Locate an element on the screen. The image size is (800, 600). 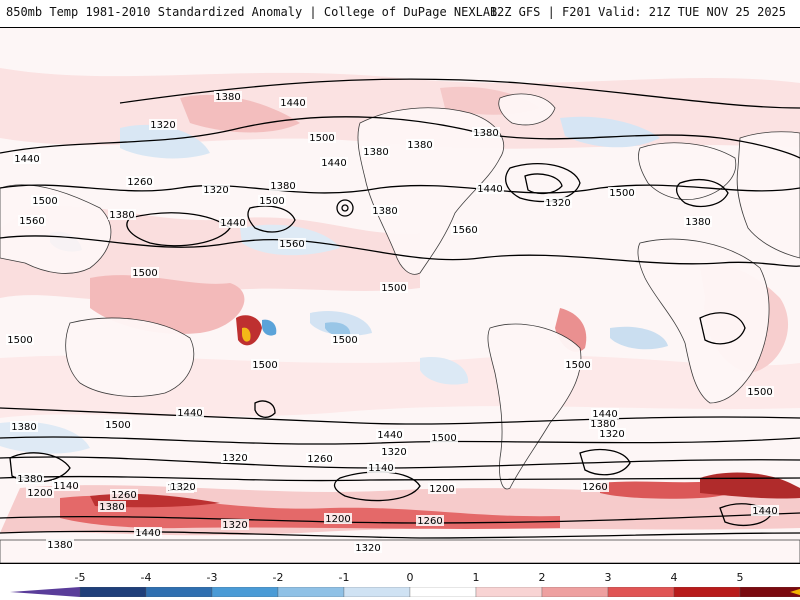
australia-shape is located at coordinates (130, 357).